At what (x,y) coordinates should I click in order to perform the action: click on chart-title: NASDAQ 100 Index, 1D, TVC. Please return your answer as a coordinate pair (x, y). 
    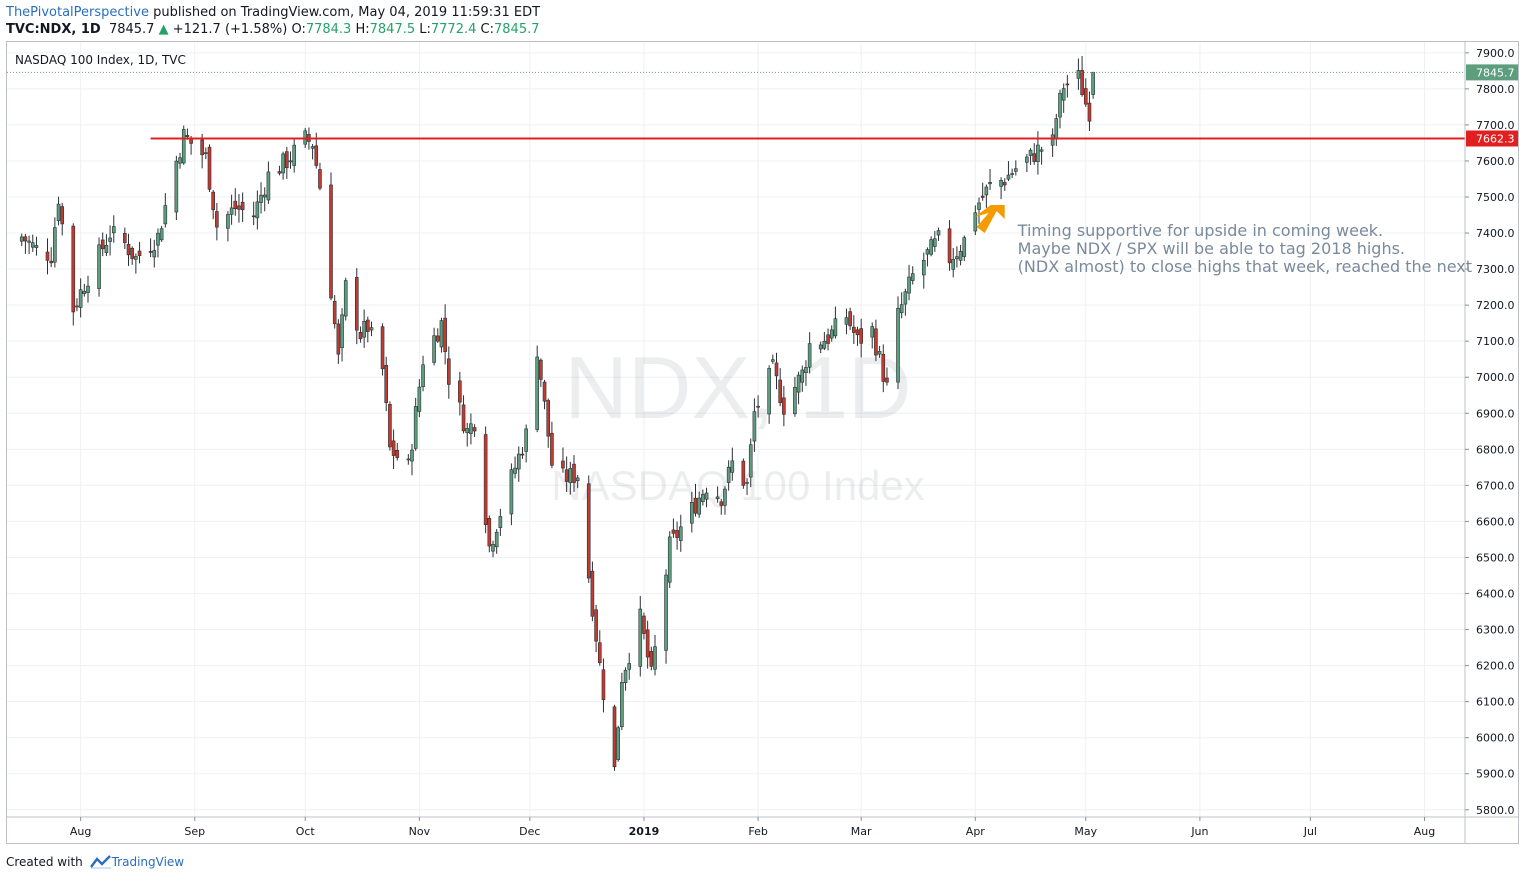
    Looking at the image, I should click on (100, 60).